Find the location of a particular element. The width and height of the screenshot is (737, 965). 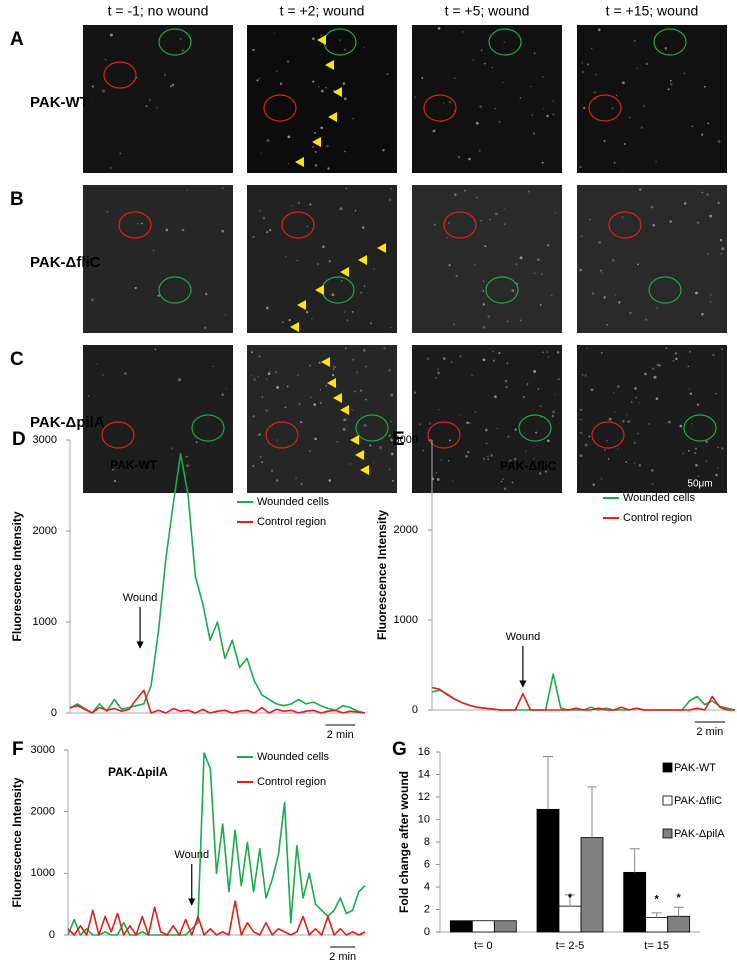

y-axis-label: Fluorescence Intensity is located at coordinates (17, 842).